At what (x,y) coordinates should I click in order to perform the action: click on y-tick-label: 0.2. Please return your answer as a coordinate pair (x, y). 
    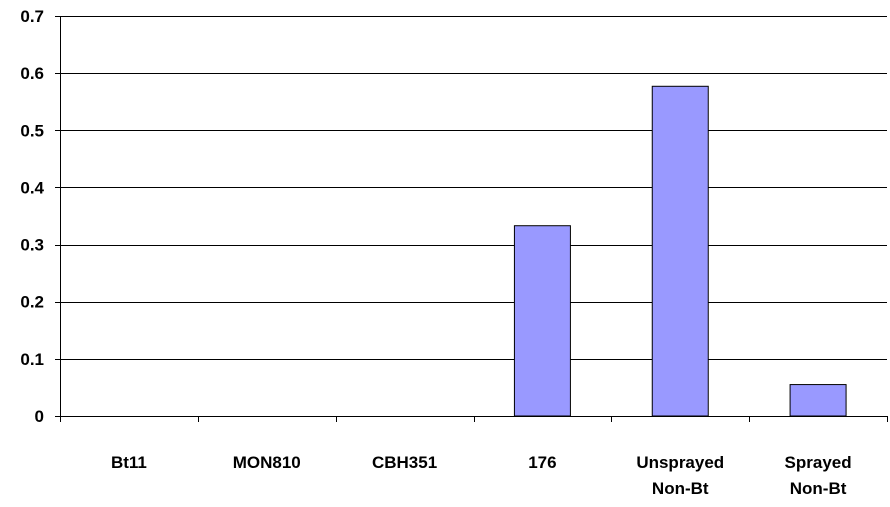
    Looking at the image, I should click on (32, 302).